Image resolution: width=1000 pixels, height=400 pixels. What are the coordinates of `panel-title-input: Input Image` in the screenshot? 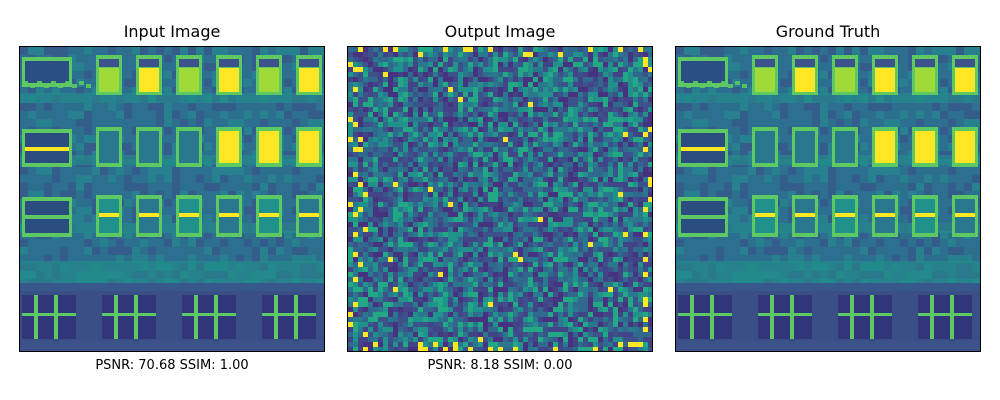 It's located at (172, 31).